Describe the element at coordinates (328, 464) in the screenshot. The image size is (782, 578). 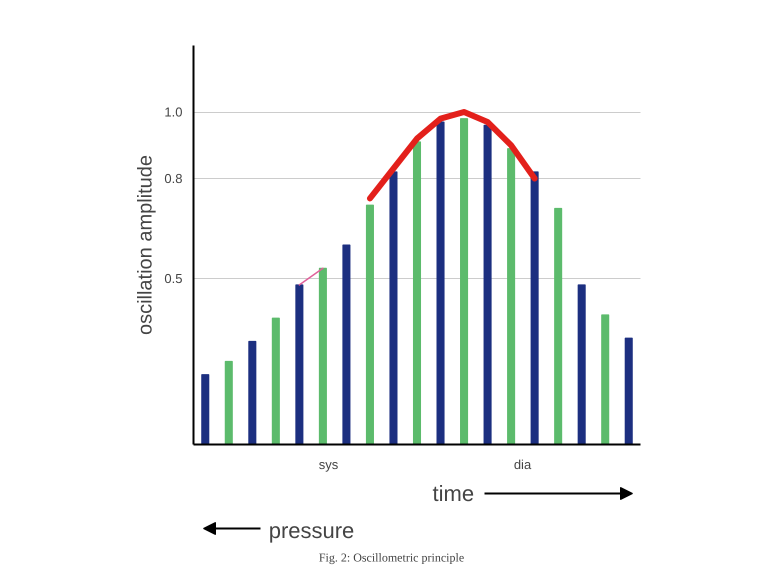
I see `text: sys` at that location.